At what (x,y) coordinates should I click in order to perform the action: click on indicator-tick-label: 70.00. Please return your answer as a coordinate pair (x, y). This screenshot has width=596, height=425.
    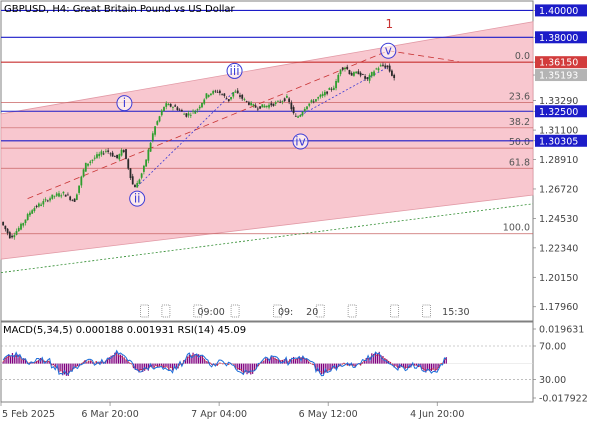
    Looking at the image, I should click on (552, 347).